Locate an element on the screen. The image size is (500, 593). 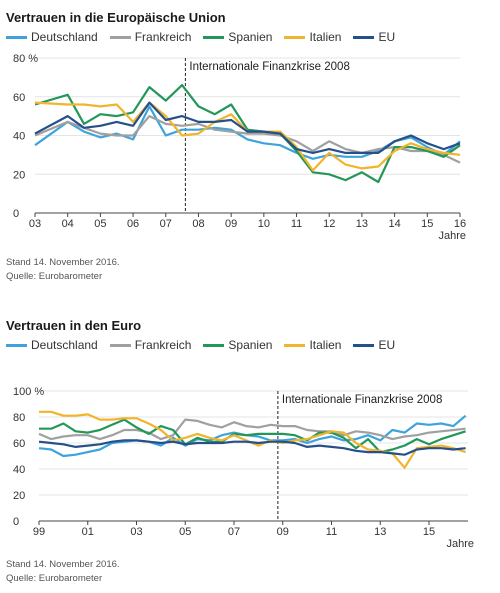
x-tick-label: 12 is located at coordinates (329, 224).